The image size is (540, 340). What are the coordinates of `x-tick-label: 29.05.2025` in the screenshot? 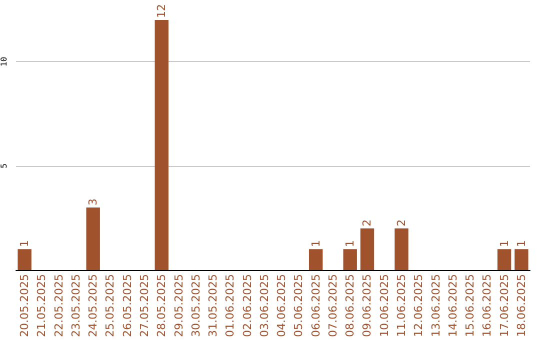 It's located at (179, 305).